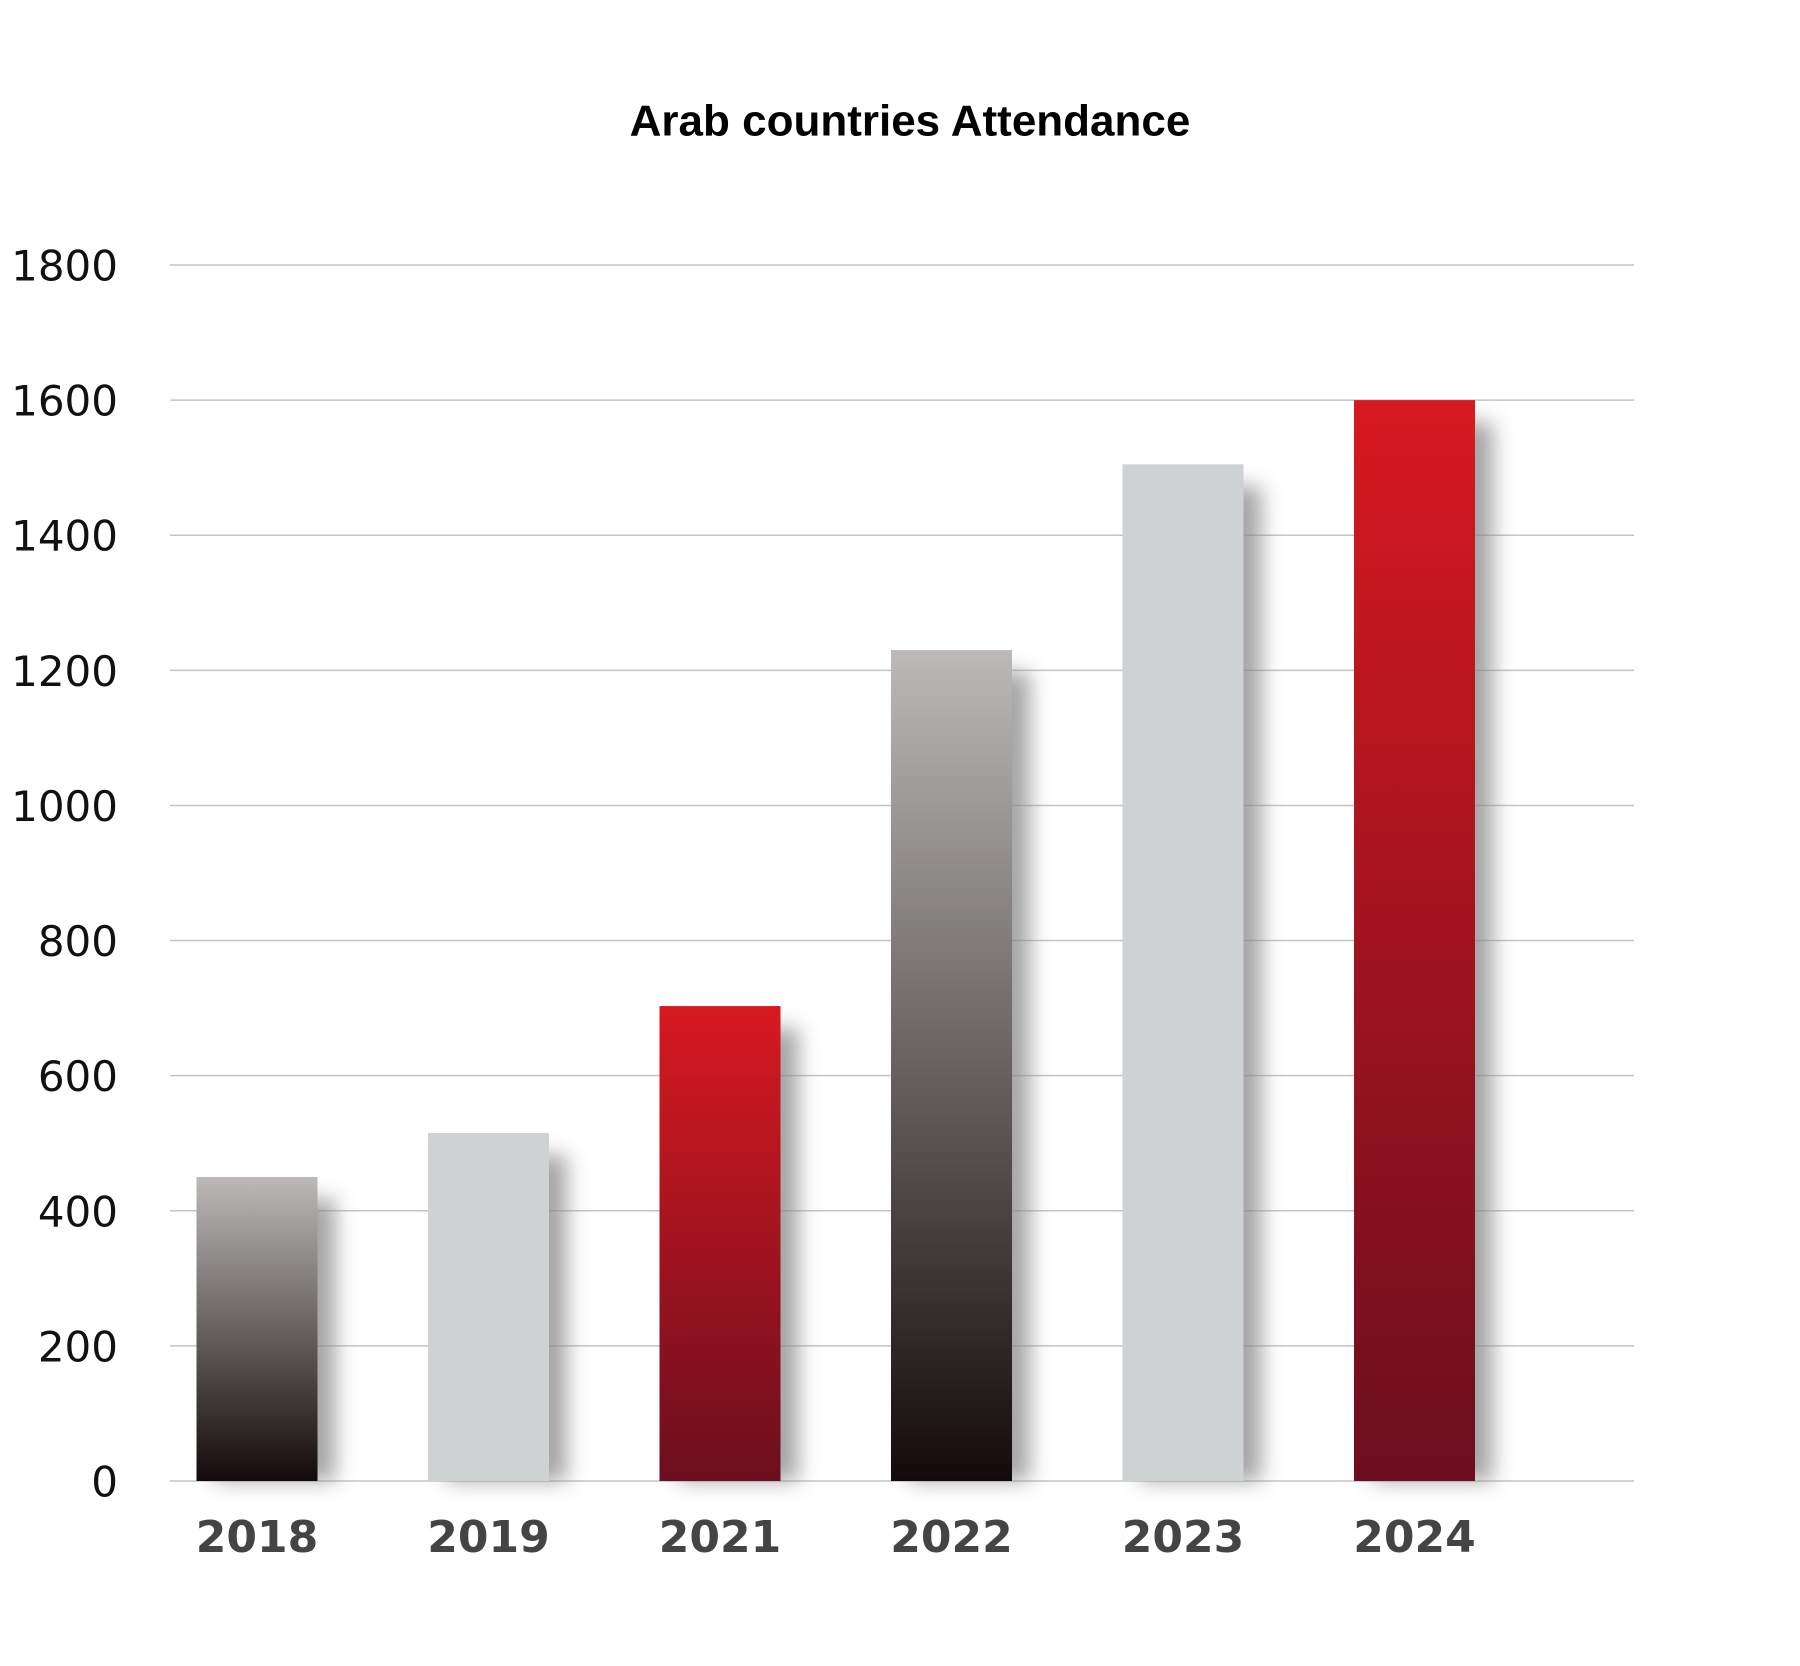 This screenshot has height=1666, width=1800. I want to click on y-tick-label: 0, so click(104, 1482).